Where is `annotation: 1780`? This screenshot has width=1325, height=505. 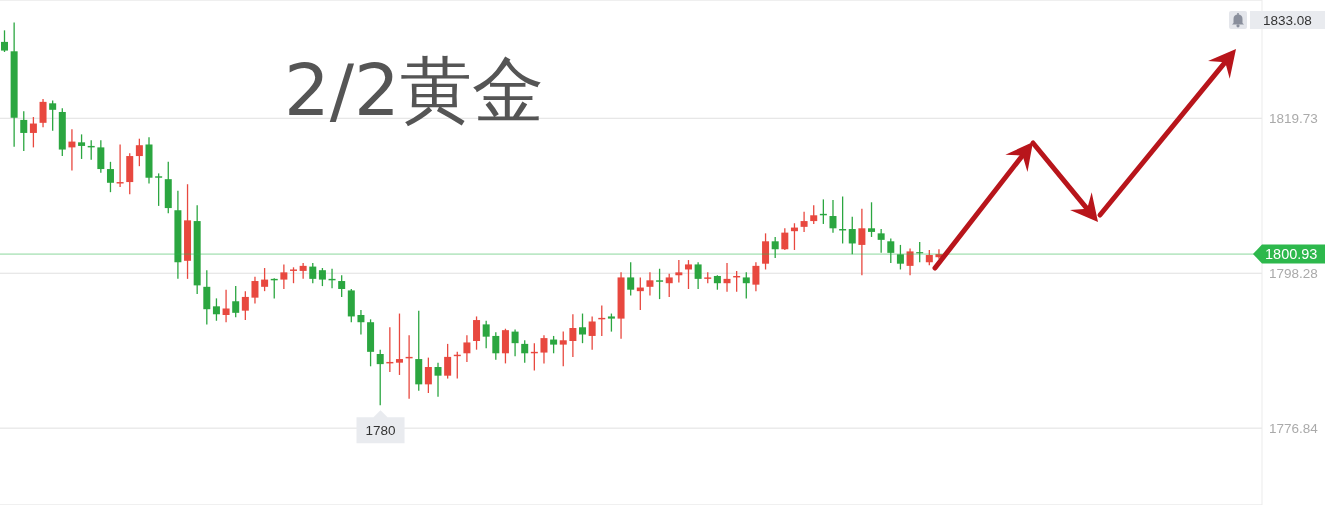
annotation: 1780 is located at coordinates (380, 431).